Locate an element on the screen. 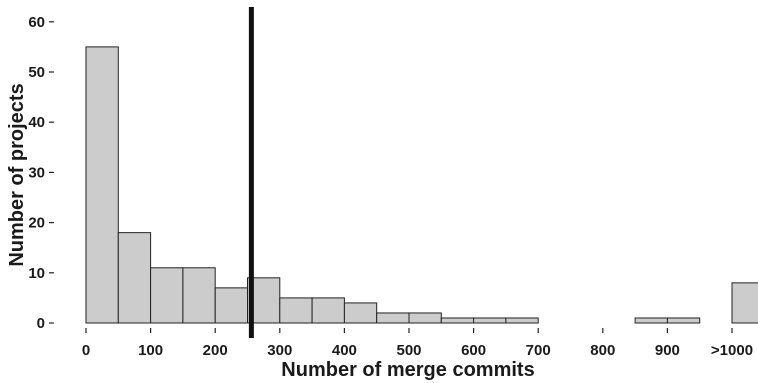 The image size is (758, 383). y-tick-label: 10 is located at coordinates (36, 273).